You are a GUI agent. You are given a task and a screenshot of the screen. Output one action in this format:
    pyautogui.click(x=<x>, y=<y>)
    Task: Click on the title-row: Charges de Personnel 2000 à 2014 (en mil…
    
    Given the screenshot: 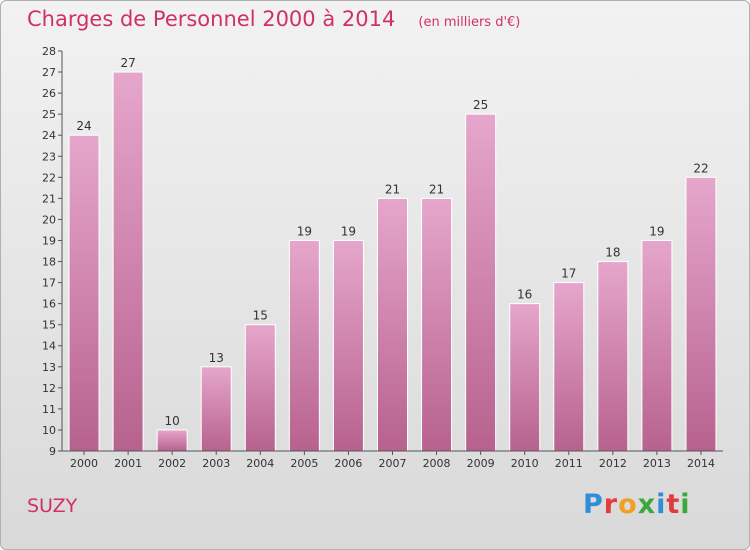 What is the action you would take?
    pyautogui.click(x=273, y=19)
    